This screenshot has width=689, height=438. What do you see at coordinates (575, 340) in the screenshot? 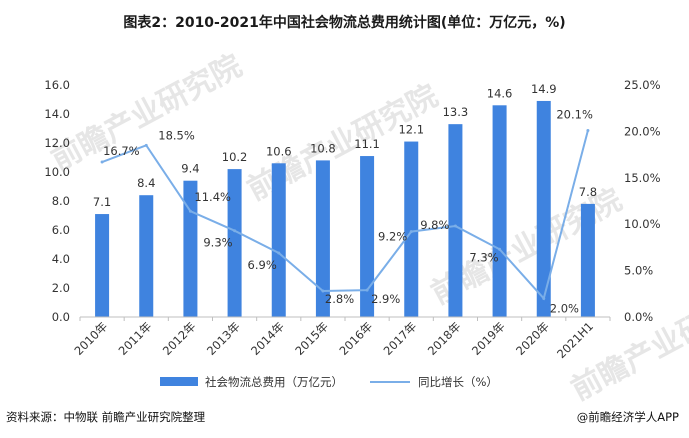
I see `x-category-label: 2021H1` at bounding box center [575, 340].